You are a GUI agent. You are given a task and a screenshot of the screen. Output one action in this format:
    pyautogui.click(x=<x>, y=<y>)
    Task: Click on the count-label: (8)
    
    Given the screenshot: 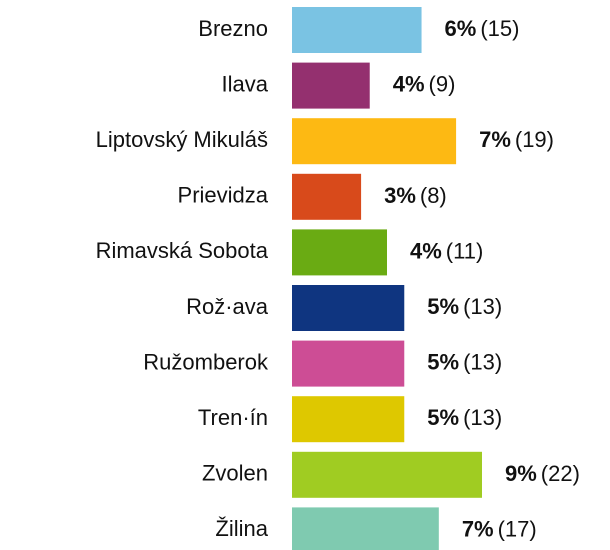 What is the action you would take?
    pyautogui.click(x=433, y=195)
    